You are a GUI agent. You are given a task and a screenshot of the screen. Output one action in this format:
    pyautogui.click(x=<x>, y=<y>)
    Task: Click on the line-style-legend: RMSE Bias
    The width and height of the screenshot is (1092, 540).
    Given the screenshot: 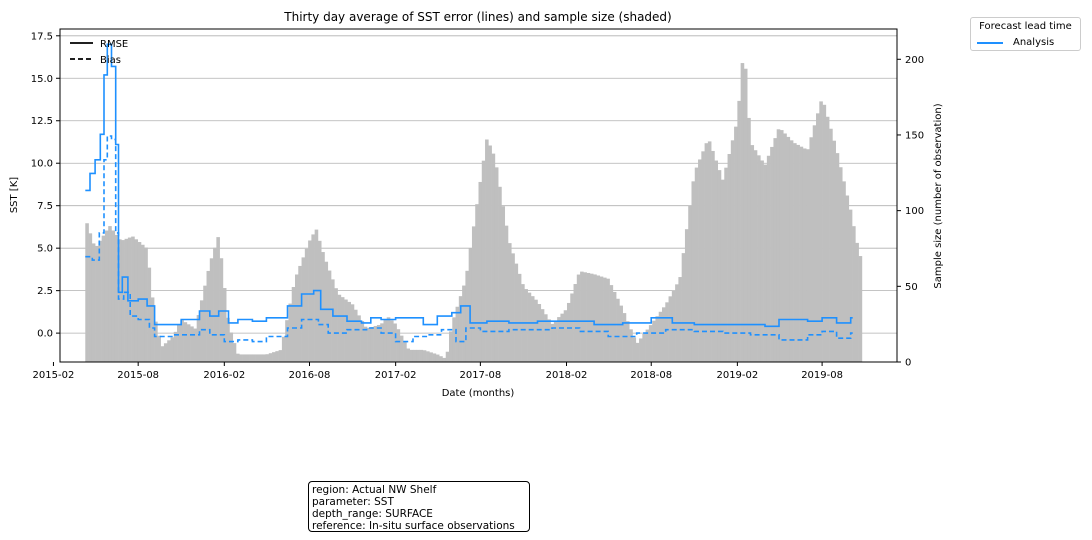 What is the action you would take?
    pyautogui.click(x=99, y=52)
    